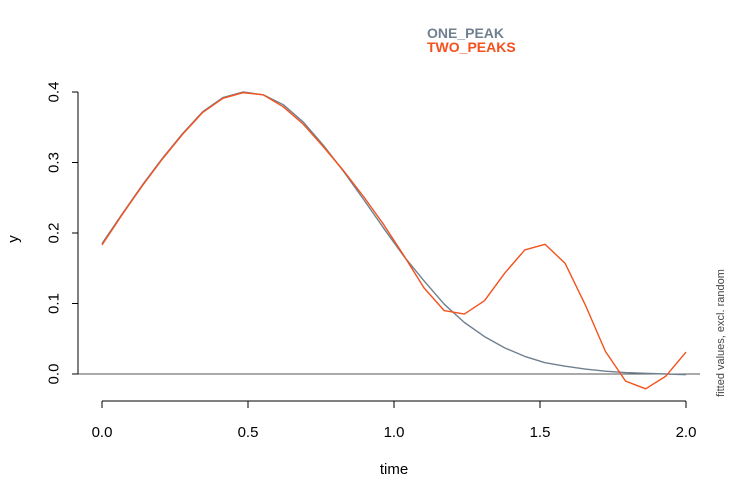  I want to click on x-ticks: 0.0 0.5 1.0 1.5 2.0, so click(394, 421).